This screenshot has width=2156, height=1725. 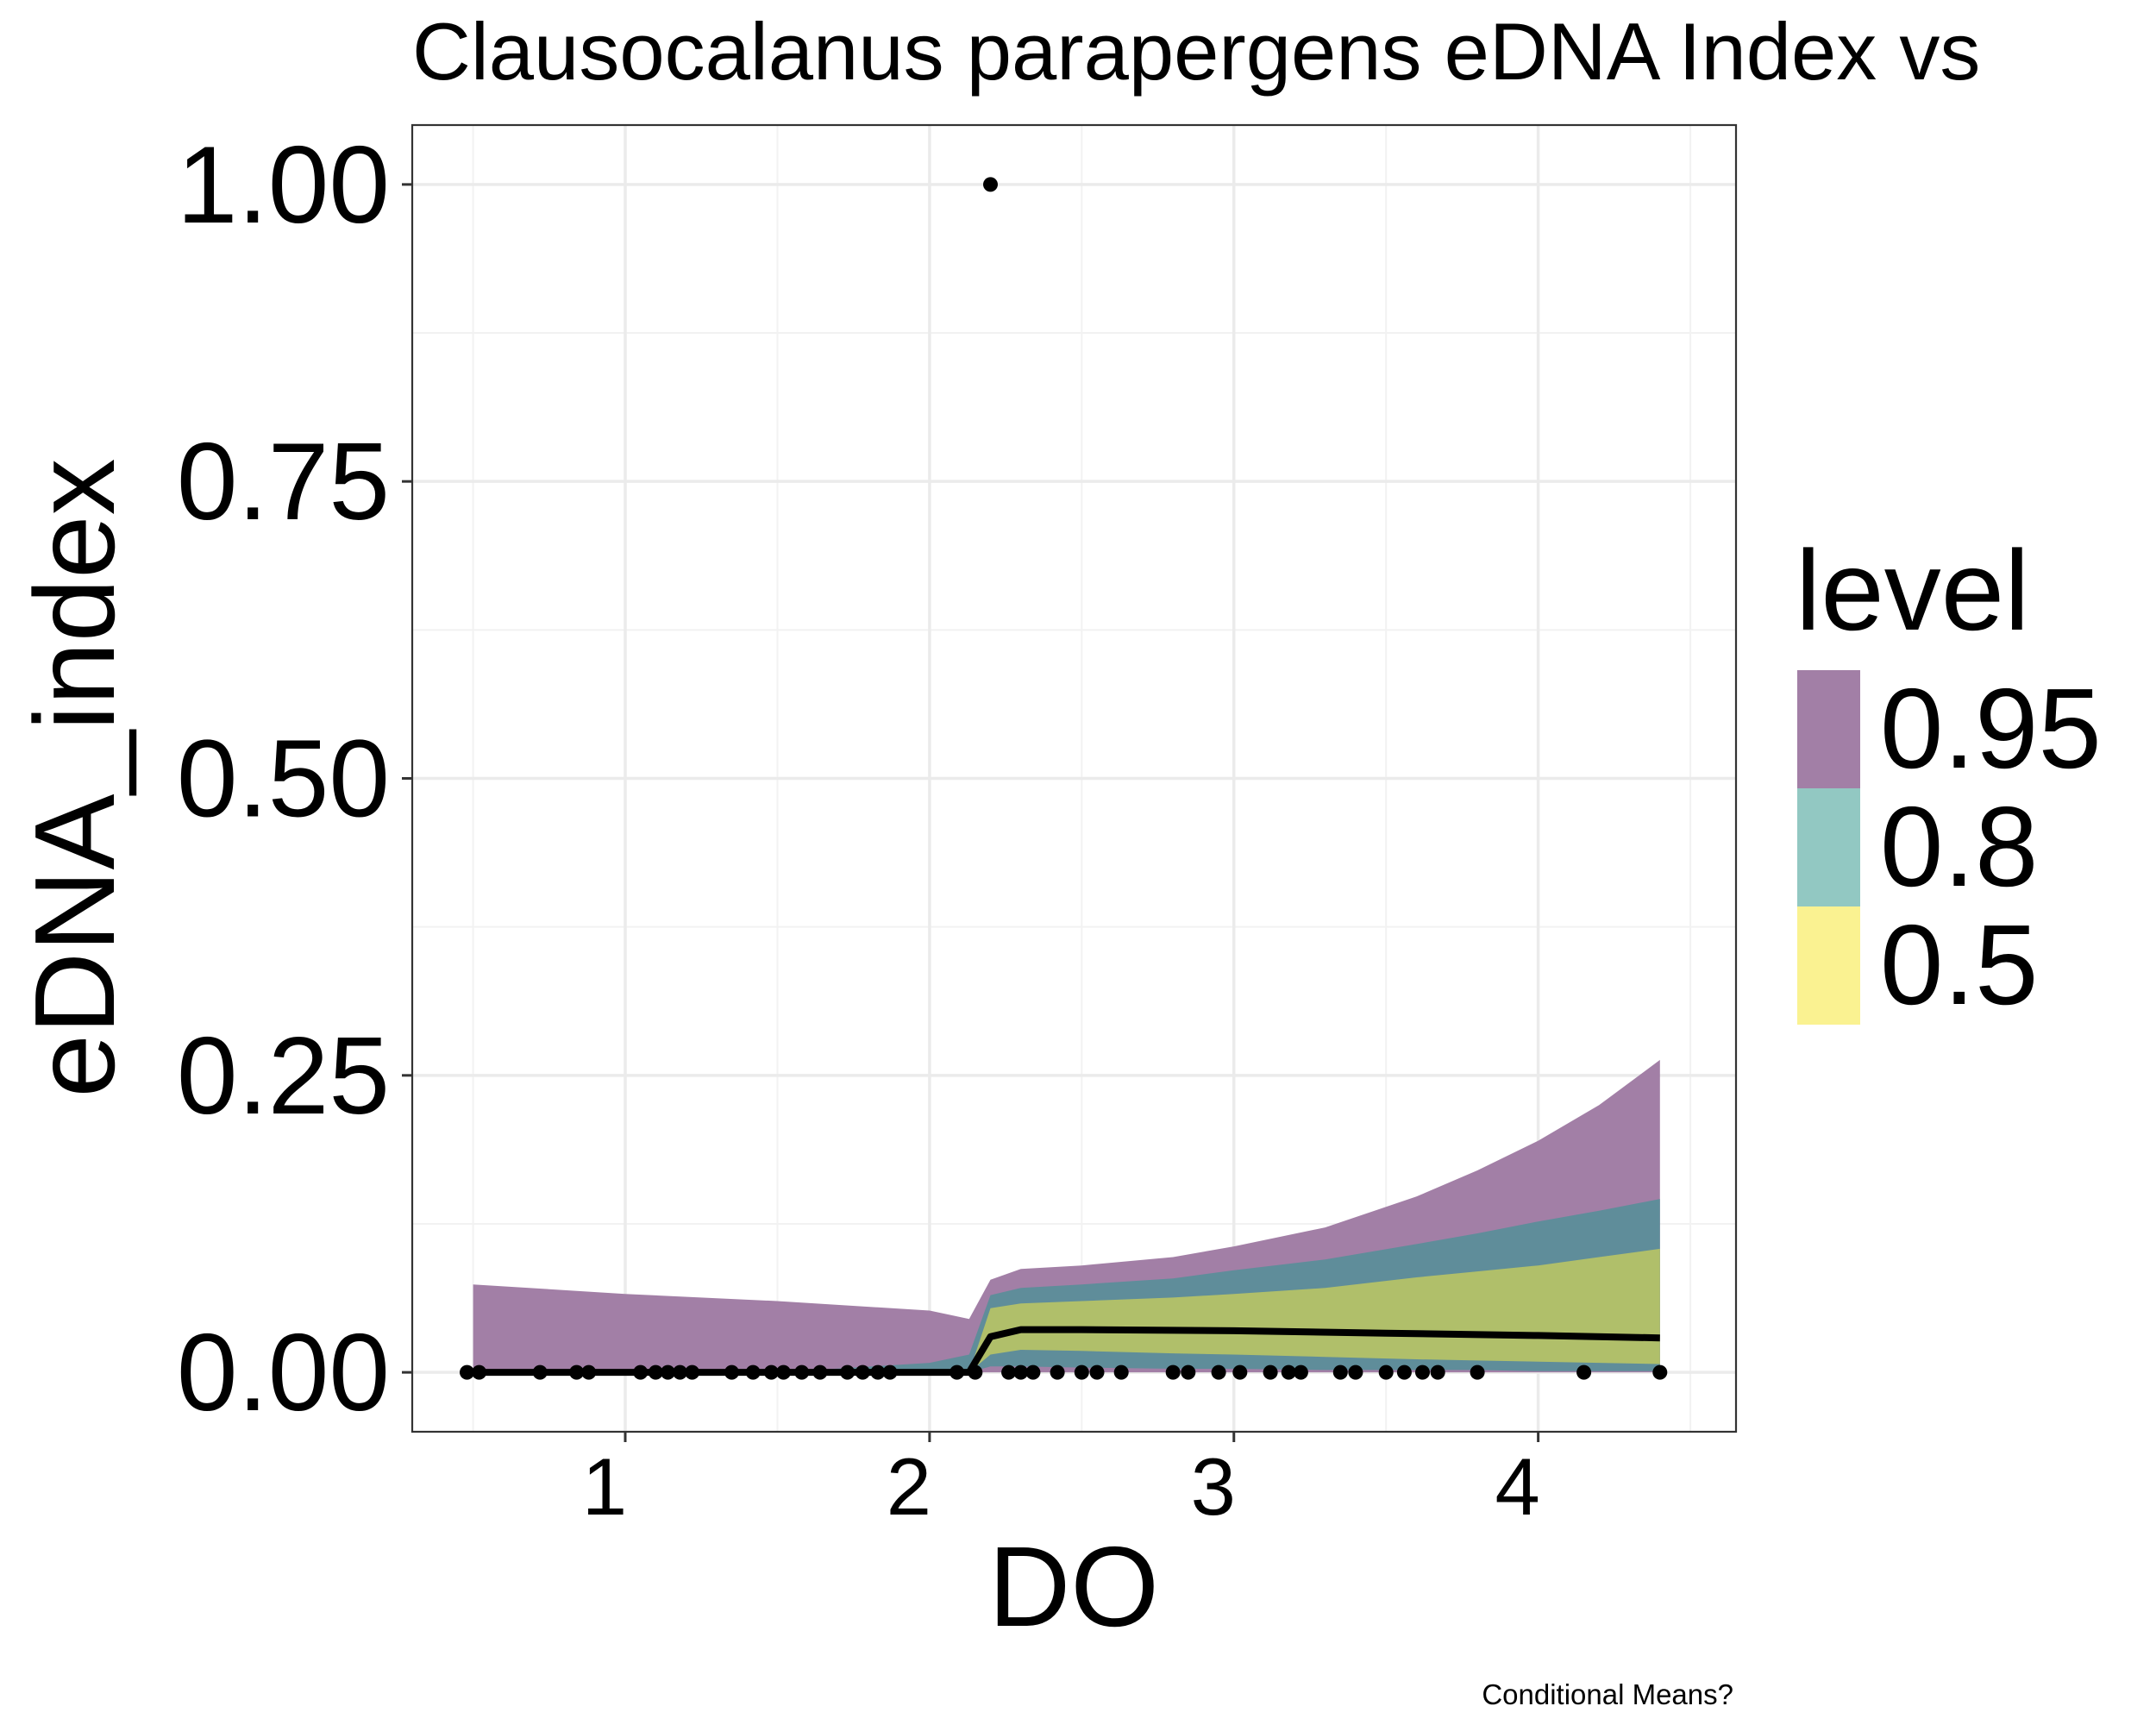 I want to click on y-tick-label: 1.00, so click(x=283, y=184).